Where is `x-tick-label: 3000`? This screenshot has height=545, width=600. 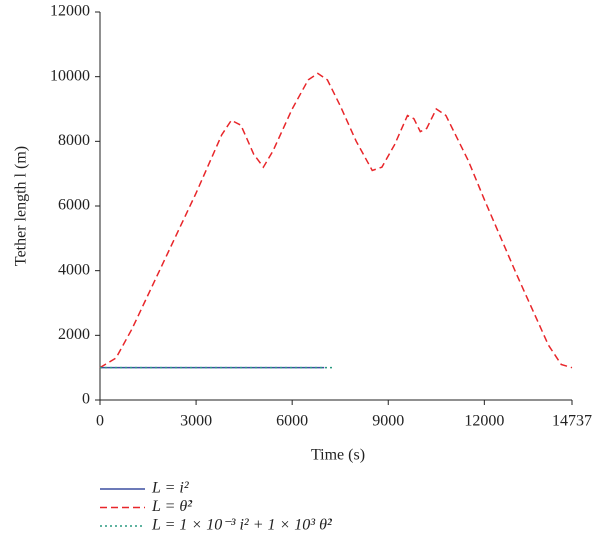 x-tick-label: 3000 is located at coordinates (196, 421).